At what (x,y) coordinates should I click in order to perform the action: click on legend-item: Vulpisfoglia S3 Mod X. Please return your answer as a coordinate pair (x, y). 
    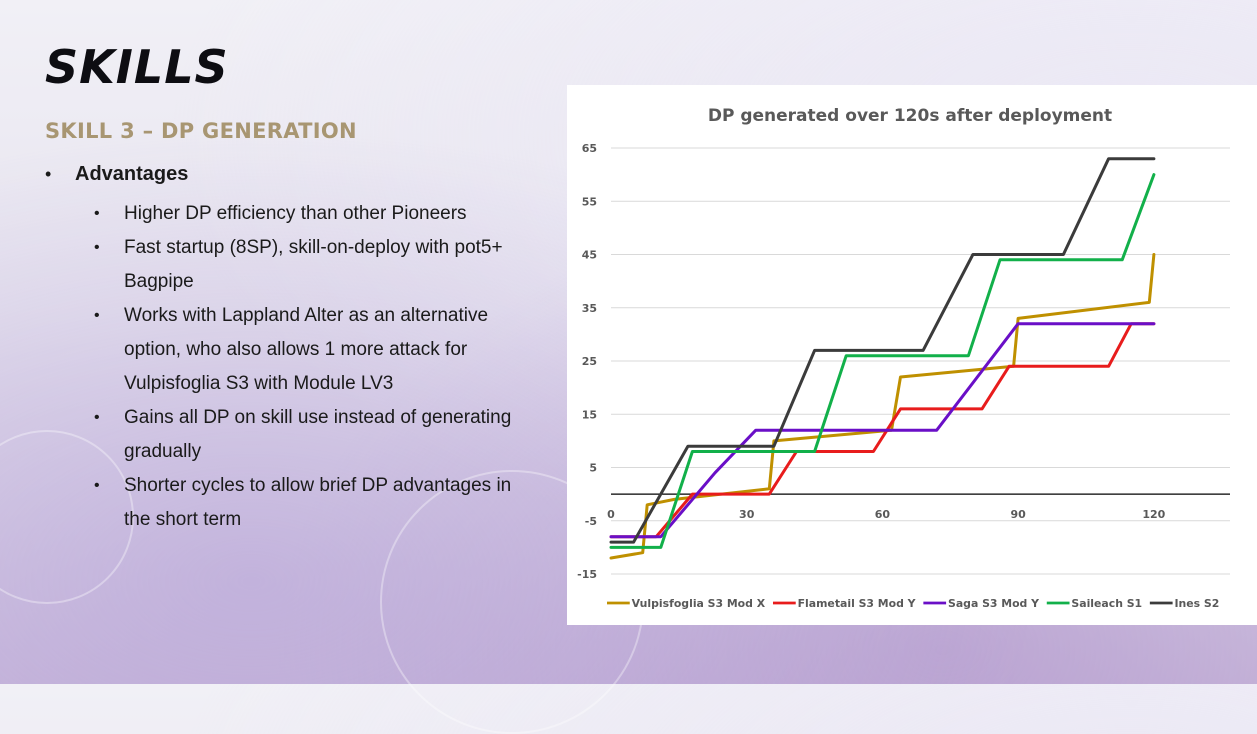
    Looking at the image, I should click on (686, 603).